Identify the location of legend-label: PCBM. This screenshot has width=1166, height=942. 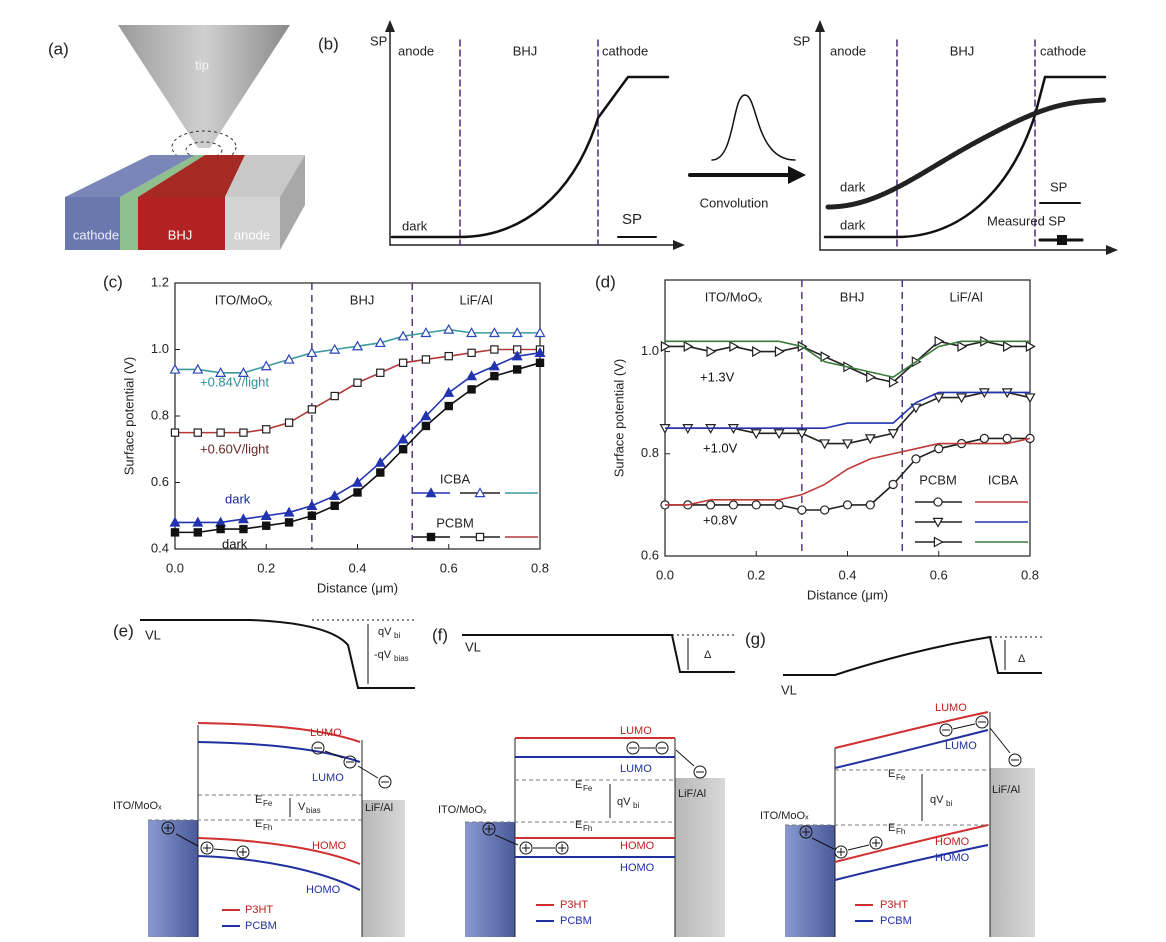
(576, 921).